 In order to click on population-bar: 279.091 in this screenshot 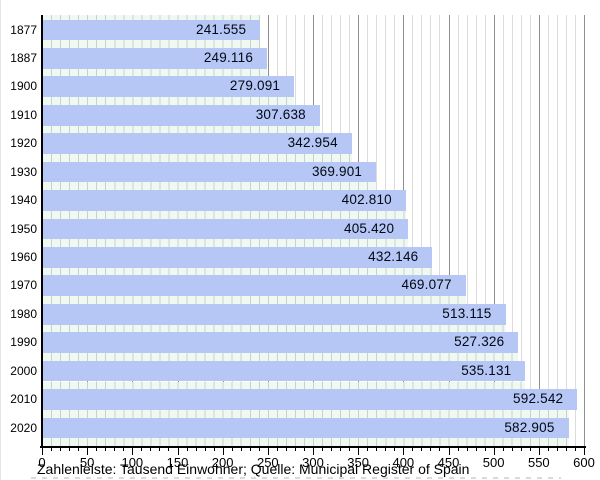, I will do `click(168, 87)`.